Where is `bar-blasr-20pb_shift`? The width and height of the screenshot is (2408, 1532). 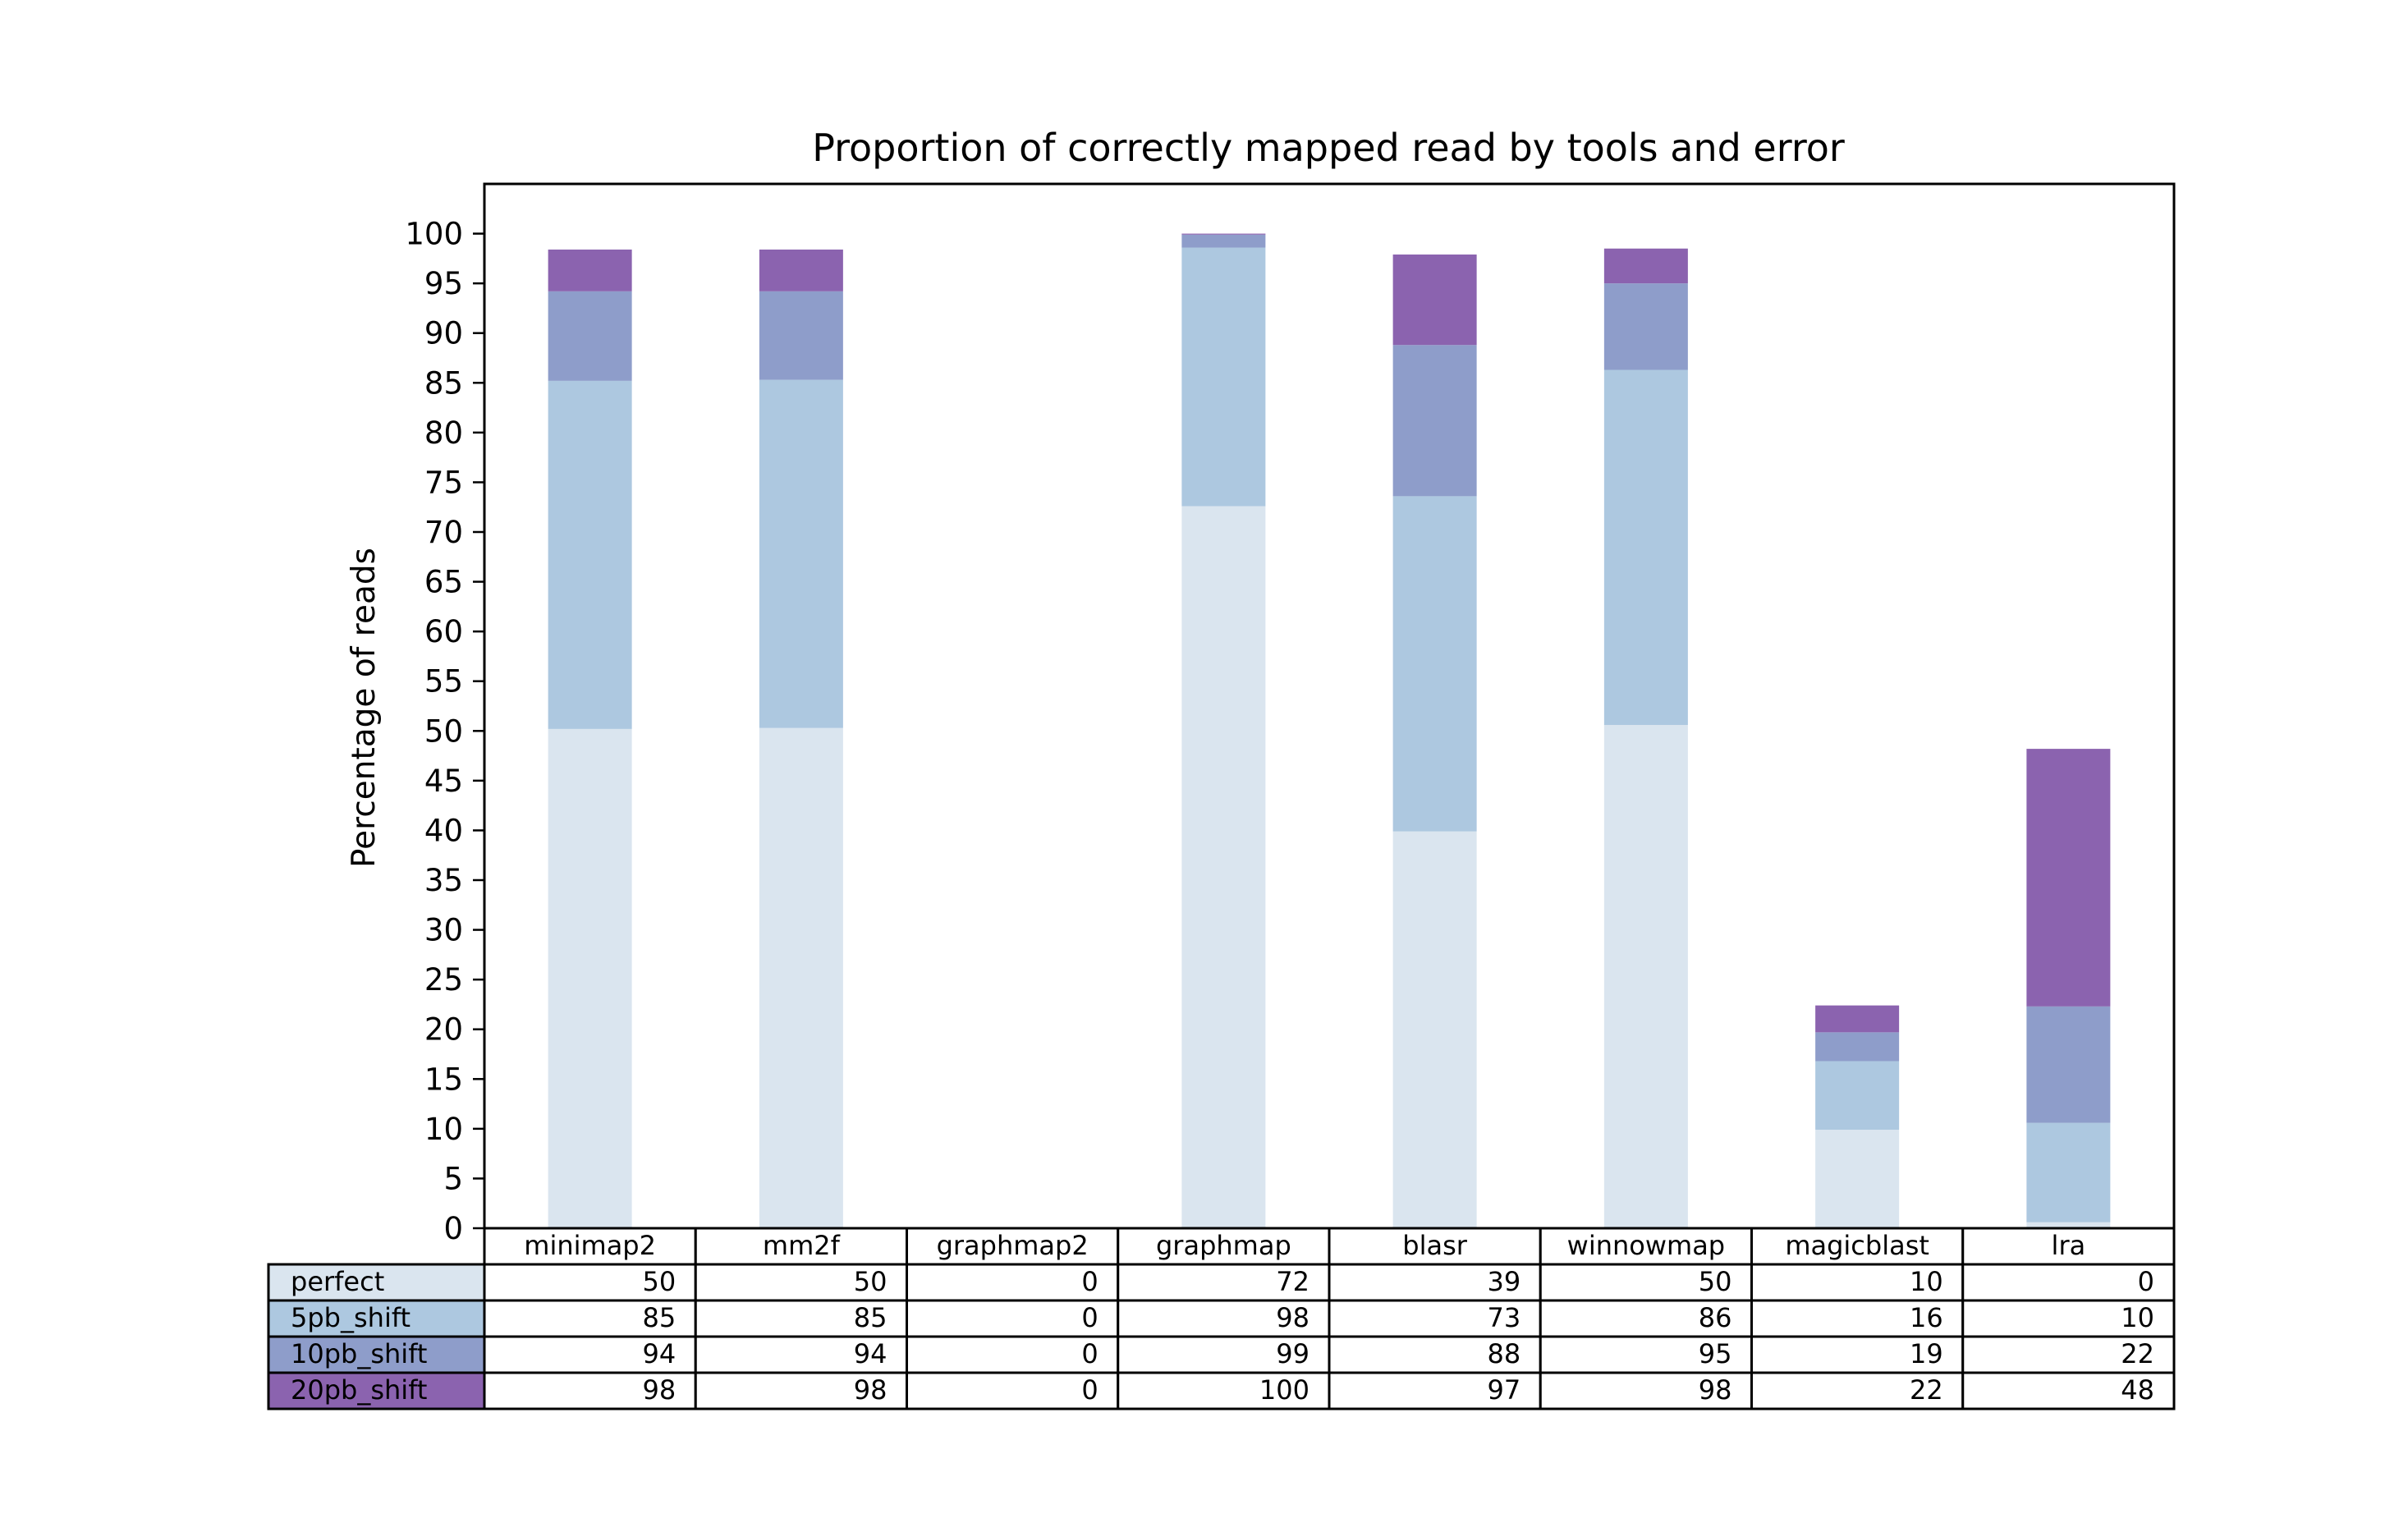
bar-blasr-20pb_shift is located at coordinates (1434, 300).